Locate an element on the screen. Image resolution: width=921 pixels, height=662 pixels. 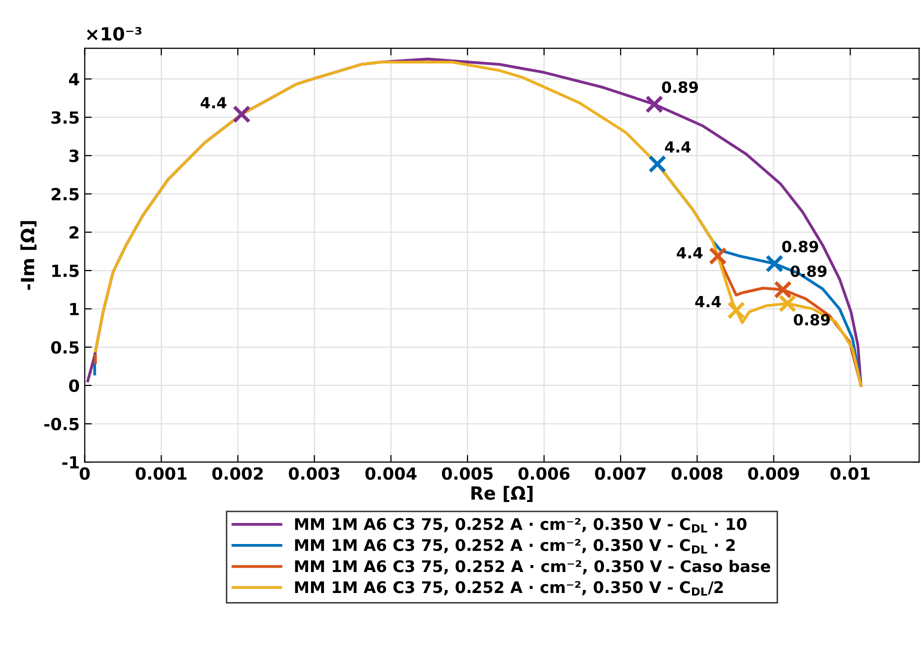
x-tick-label: 0 is located at coordinates (85, 473).